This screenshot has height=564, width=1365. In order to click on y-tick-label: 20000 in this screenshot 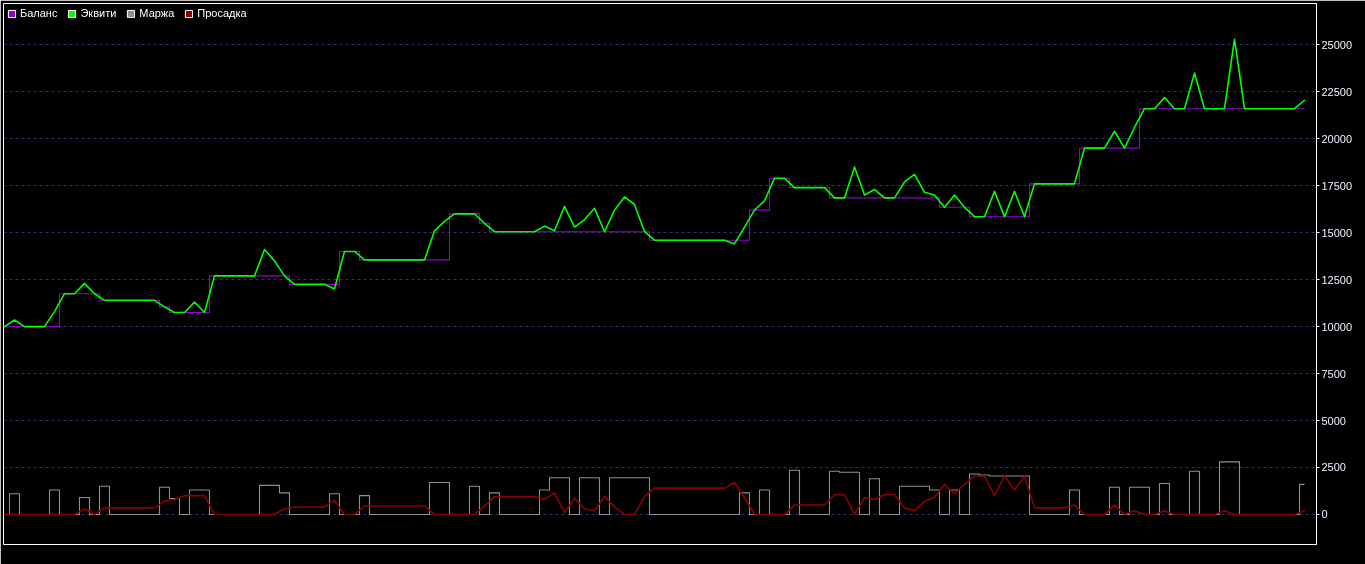, I will do `click(1337, 138)`.